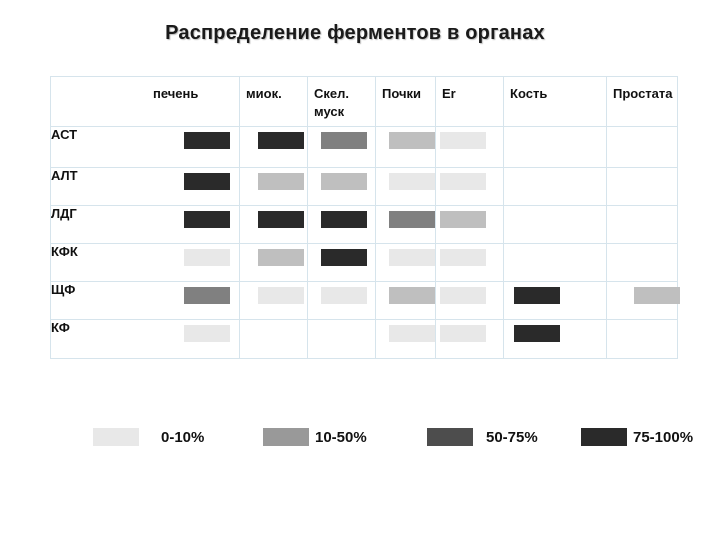 The height and width of the screenshot is (540, 720). What do you see at coordinates (406, 101) in the screenshot?
I see `col-header-pochki: Почки` at bounding box center [406, 101].